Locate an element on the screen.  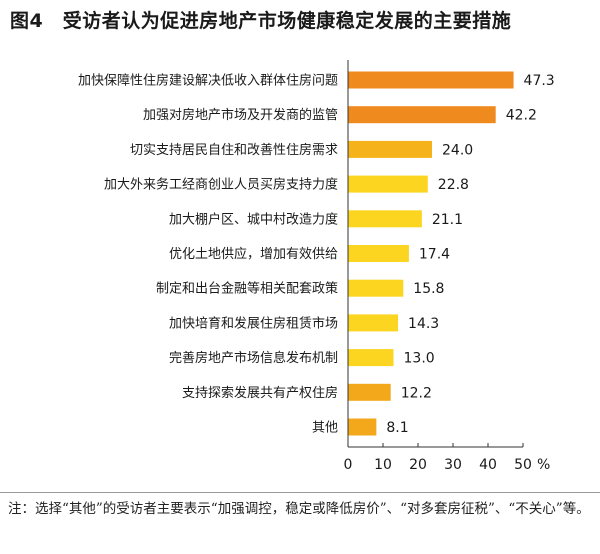
value-label: 47.3 is located at coordinates (539, 81).